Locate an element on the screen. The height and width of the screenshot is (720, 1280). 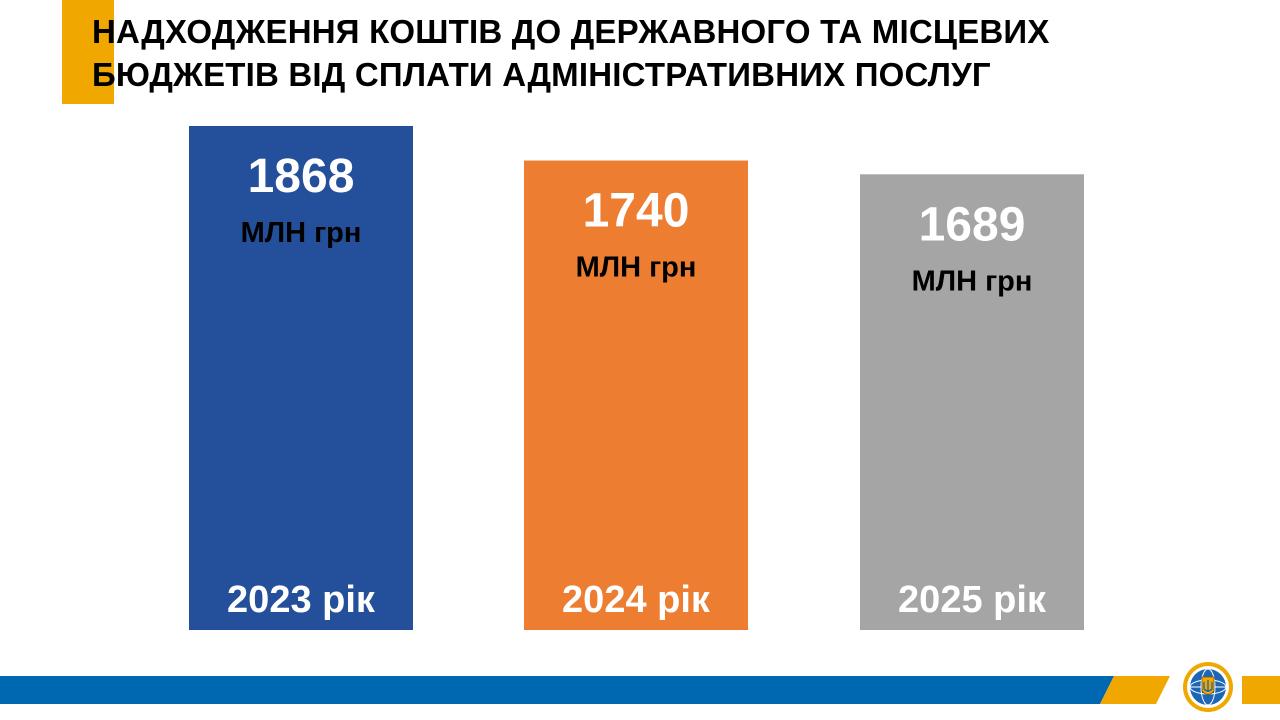
category-label-2: 2024 рік is located at coordinates (636, 600).